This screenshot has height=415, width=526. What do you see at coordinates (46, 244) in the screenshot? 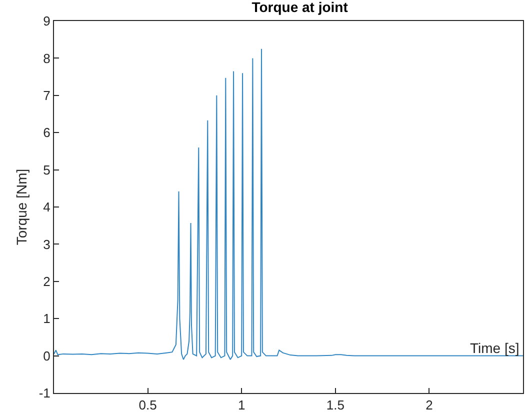
I see `y-tick-label: 3` at bounding box center [46, 244].